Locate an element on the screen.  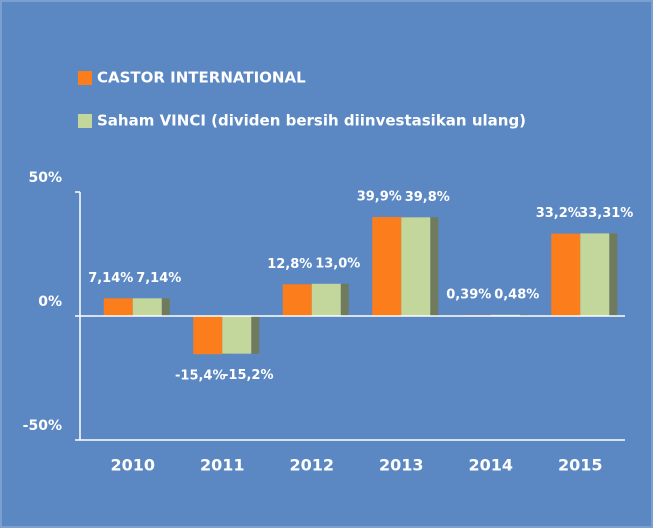
x-tick-label: 2011 is located at coordinates (222, 465).